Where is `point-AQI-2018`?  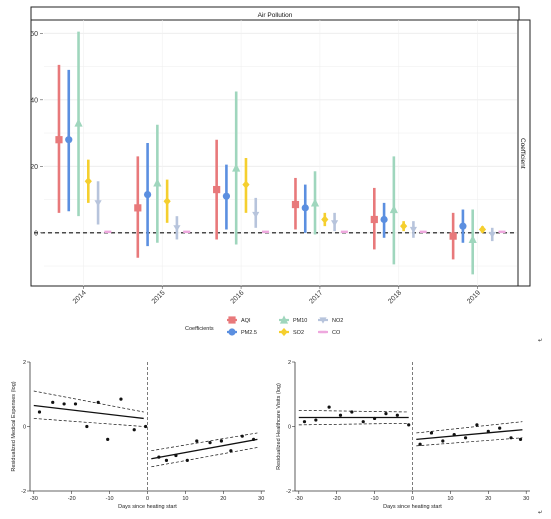
point-AQI-2018 is located at coordinates (374, 219).